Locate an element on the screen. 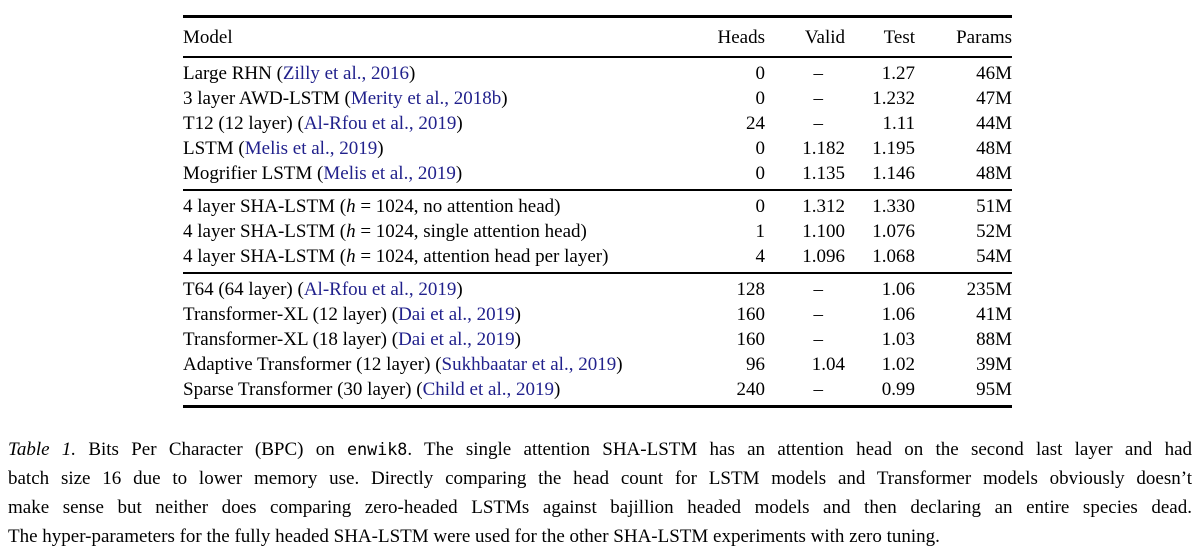  heads-cell: 96 is located at coordinates (755, 364).